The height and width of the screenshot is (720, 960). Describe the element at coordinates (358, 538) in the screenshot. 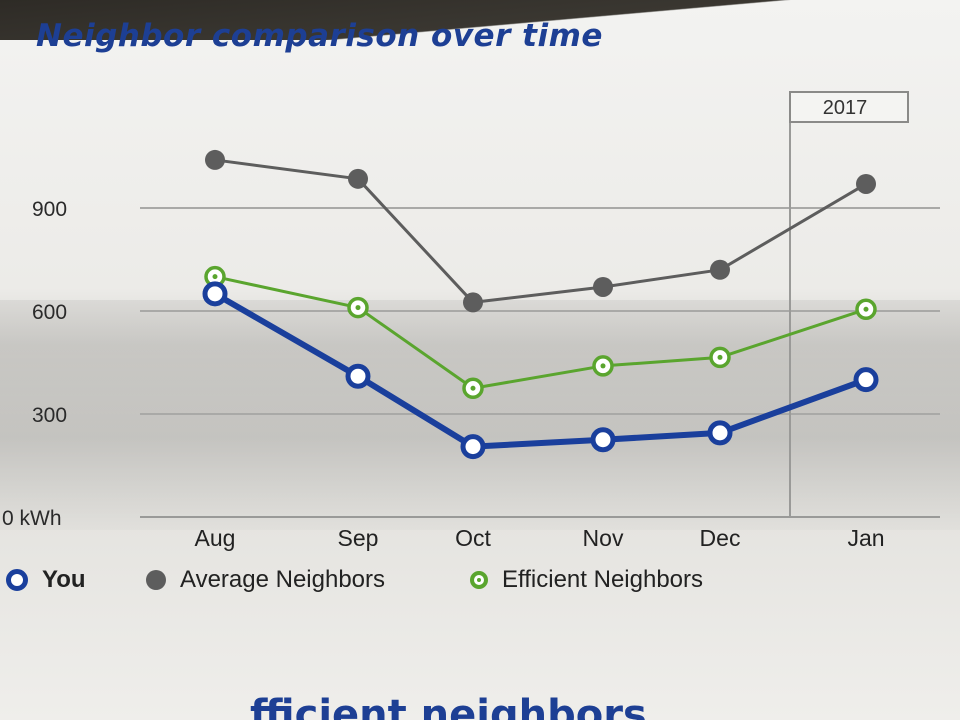

I see `x-tick-label-sep: Sep` at that location.